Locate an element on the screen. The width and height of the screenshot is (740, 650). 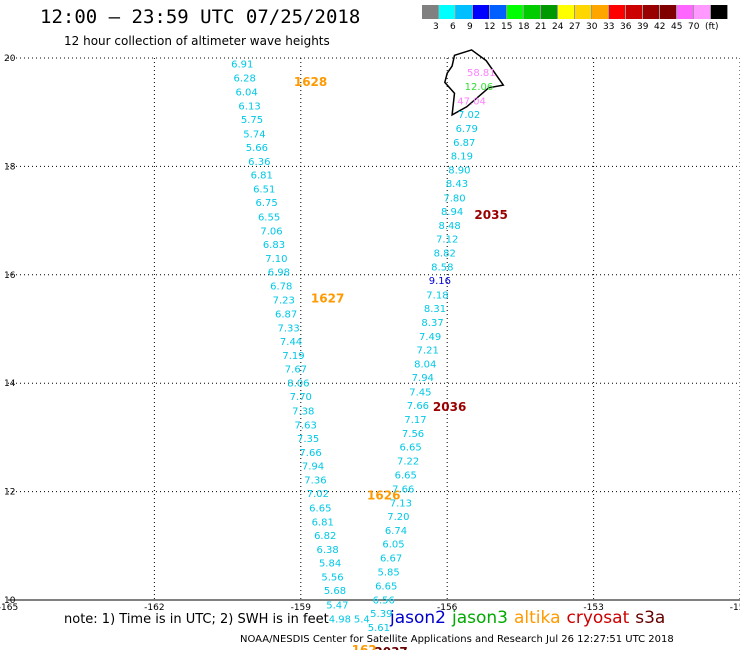
color-scale-labels: 3 6 9 12 15 18 21 24 27 30 33 36 39 42 45 70 (ft) is located at coordinates (581, 28).